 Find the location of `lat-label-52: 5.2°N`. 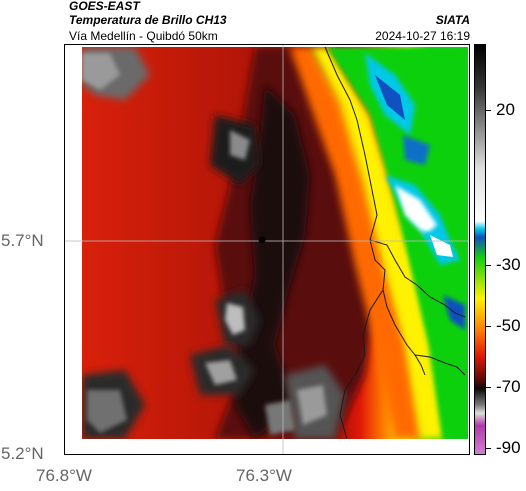

lat-label-52: 5.2°N is located at coordinates (22, 453).